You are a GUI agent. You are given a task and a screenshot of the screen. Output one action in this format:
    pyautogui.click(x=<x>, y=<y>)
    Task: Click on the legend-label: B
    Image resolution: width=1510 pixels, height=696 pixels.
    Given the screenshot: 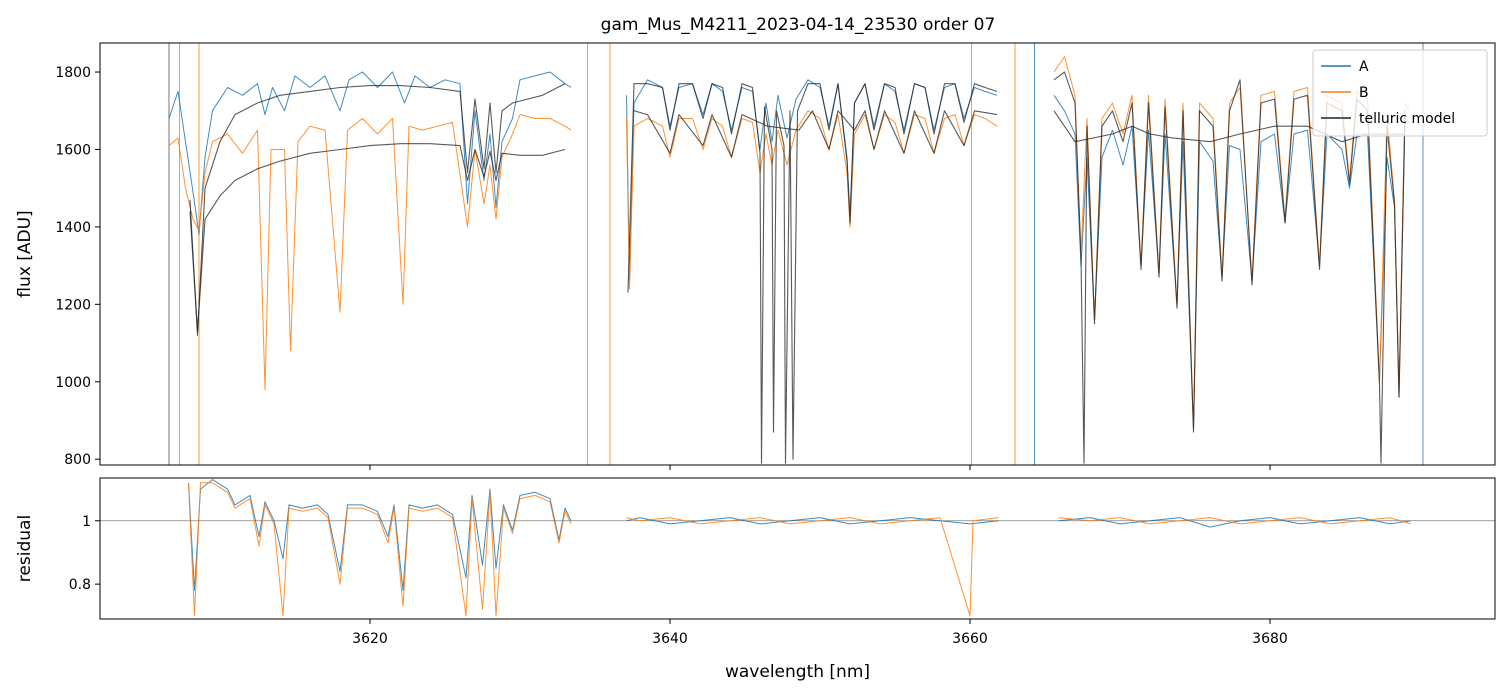 What is the action you would take?
    pyautogui.click(x=1364, y=93)
    